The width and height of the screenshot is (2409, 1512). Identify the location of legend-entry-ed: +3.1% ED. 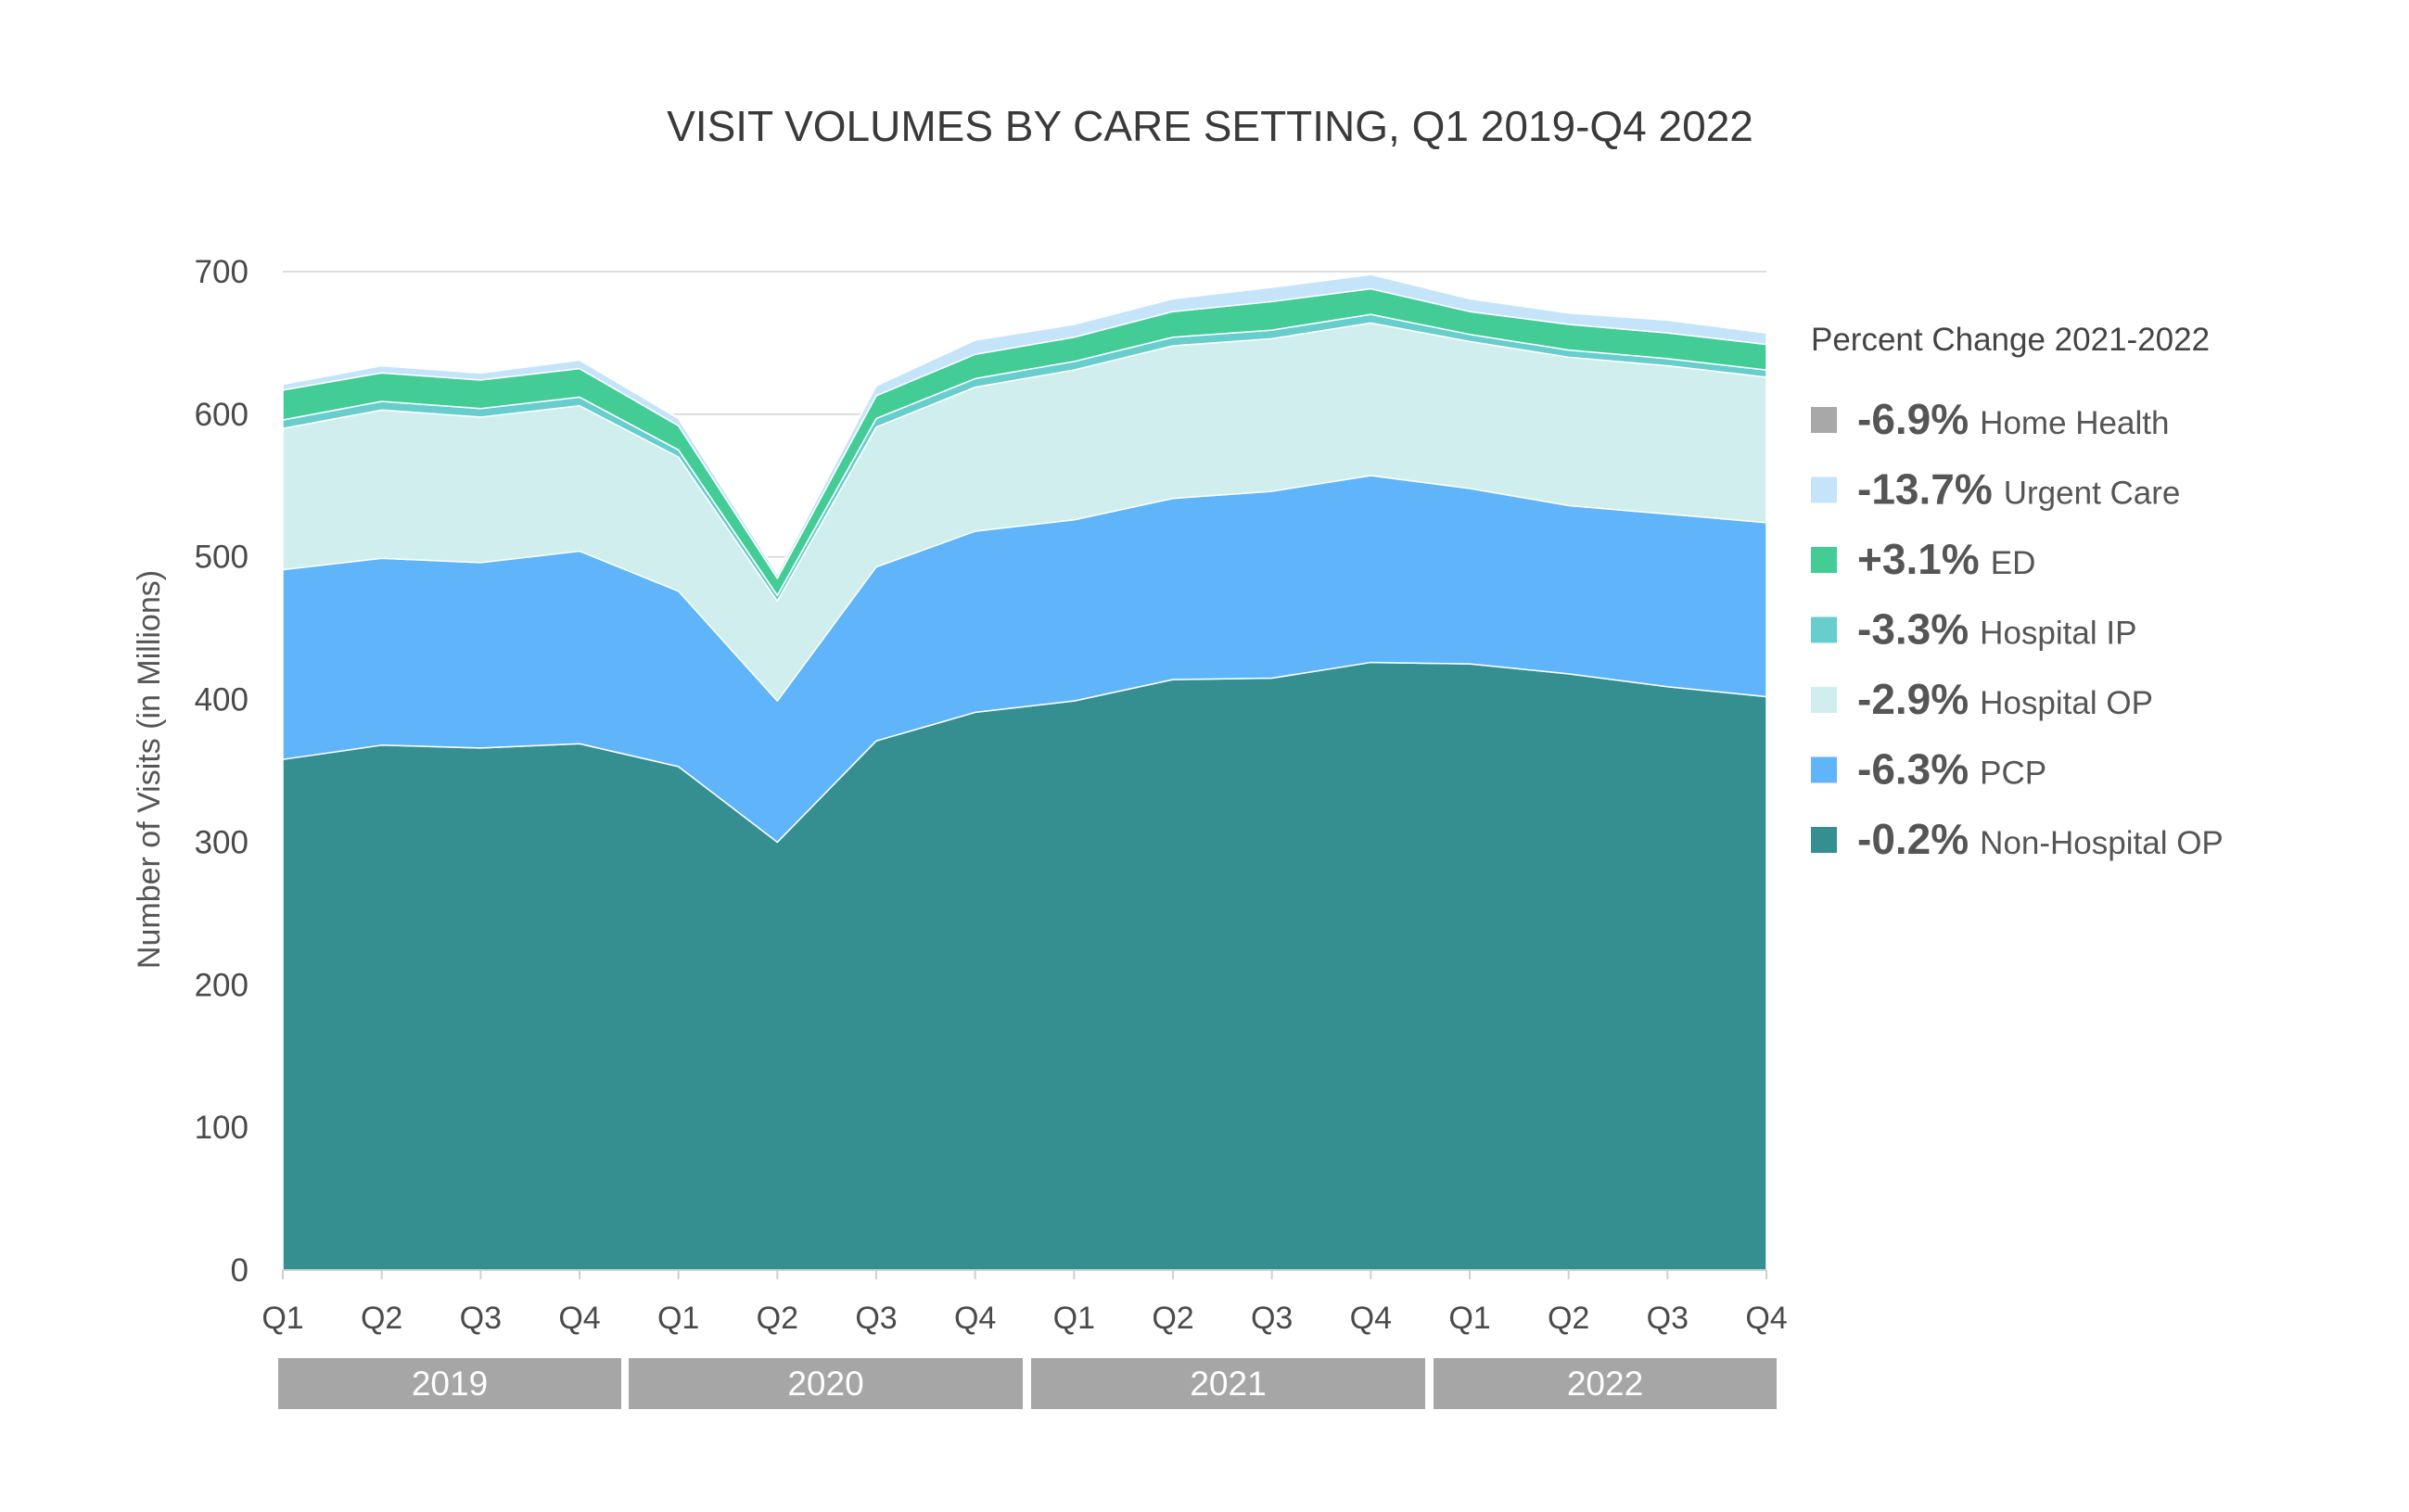
(1946, 559).